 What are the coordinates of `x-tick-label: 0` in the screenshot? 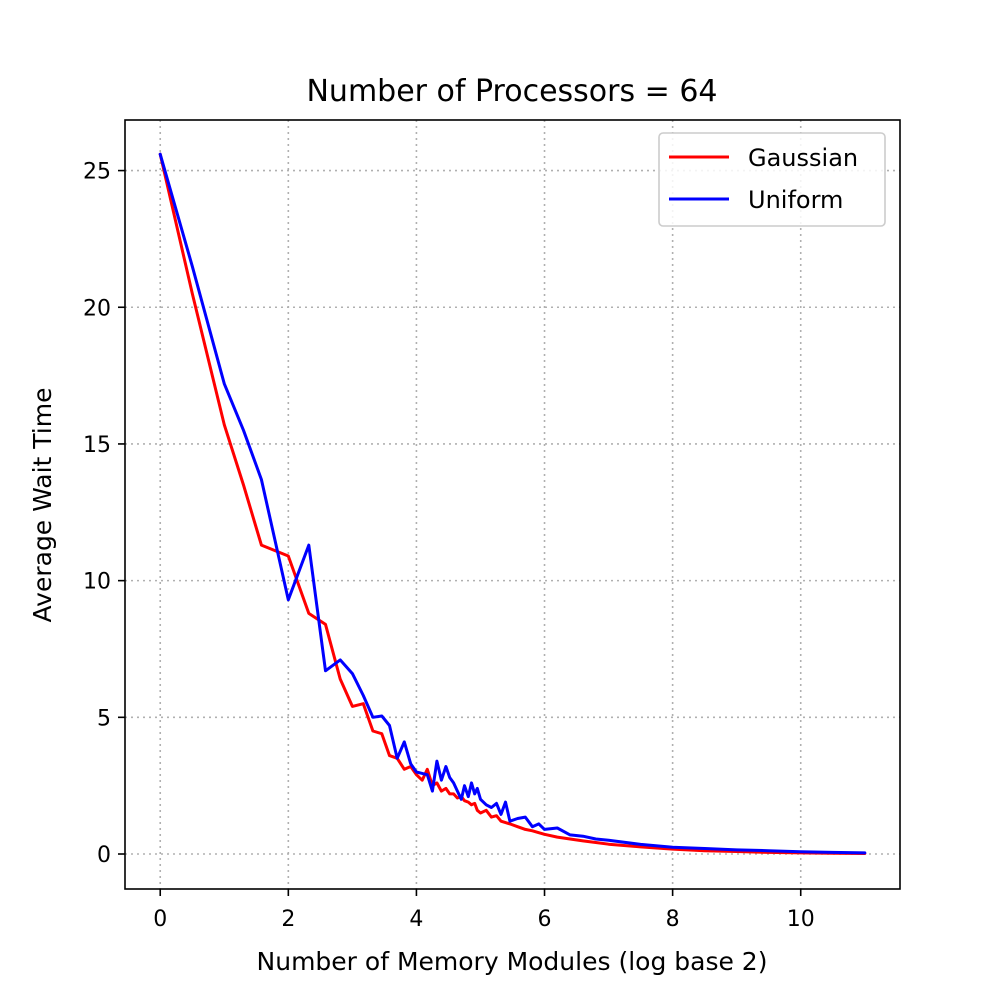 It's located at (160, 919).